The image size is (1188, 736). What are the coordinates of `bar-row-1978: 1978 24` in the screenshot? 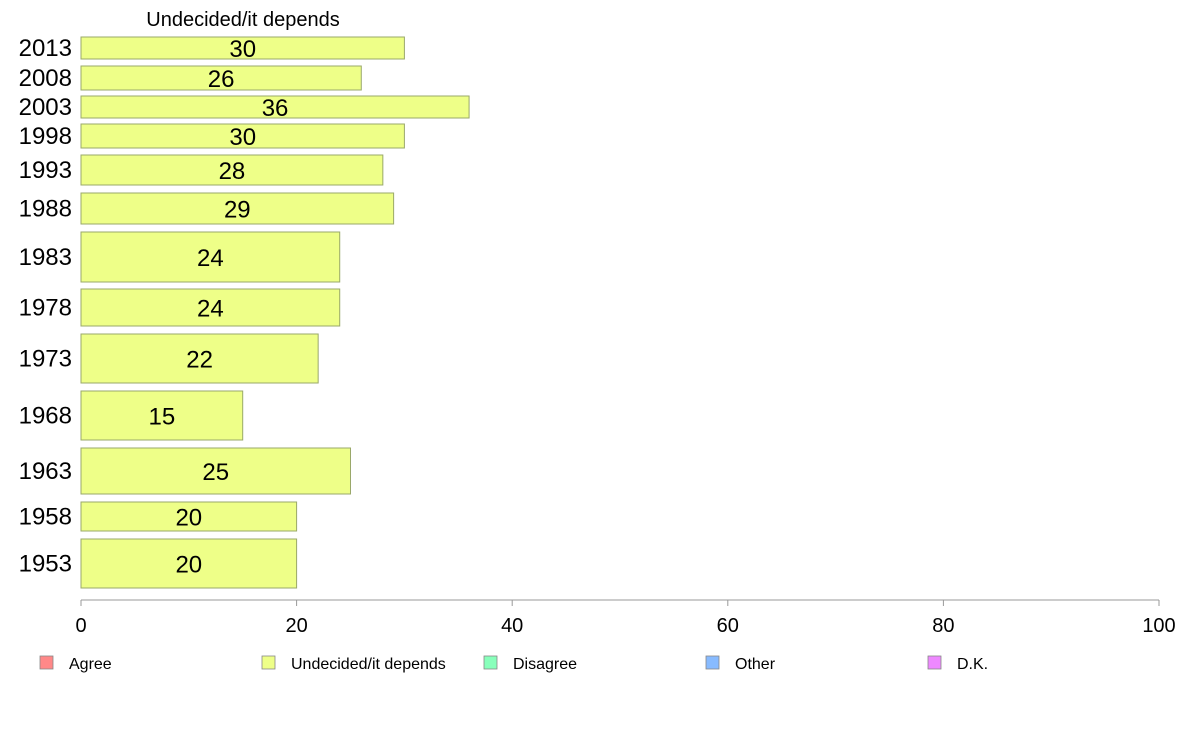 It's located at (180, 307).